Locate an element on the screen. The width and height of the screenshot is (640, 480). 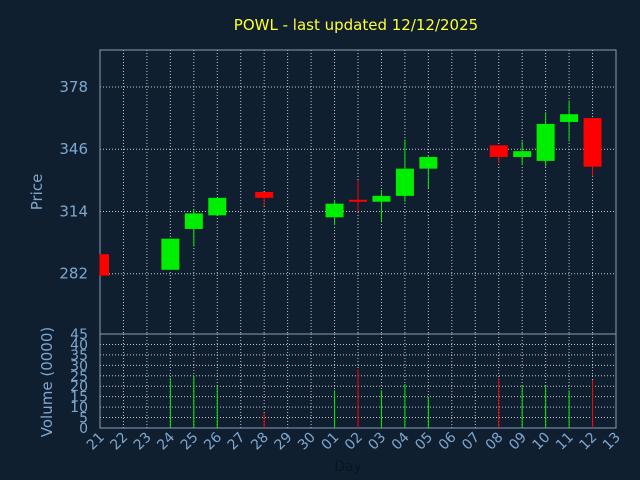
volume-tick-label: 25 is located at coordinates (79, 377).